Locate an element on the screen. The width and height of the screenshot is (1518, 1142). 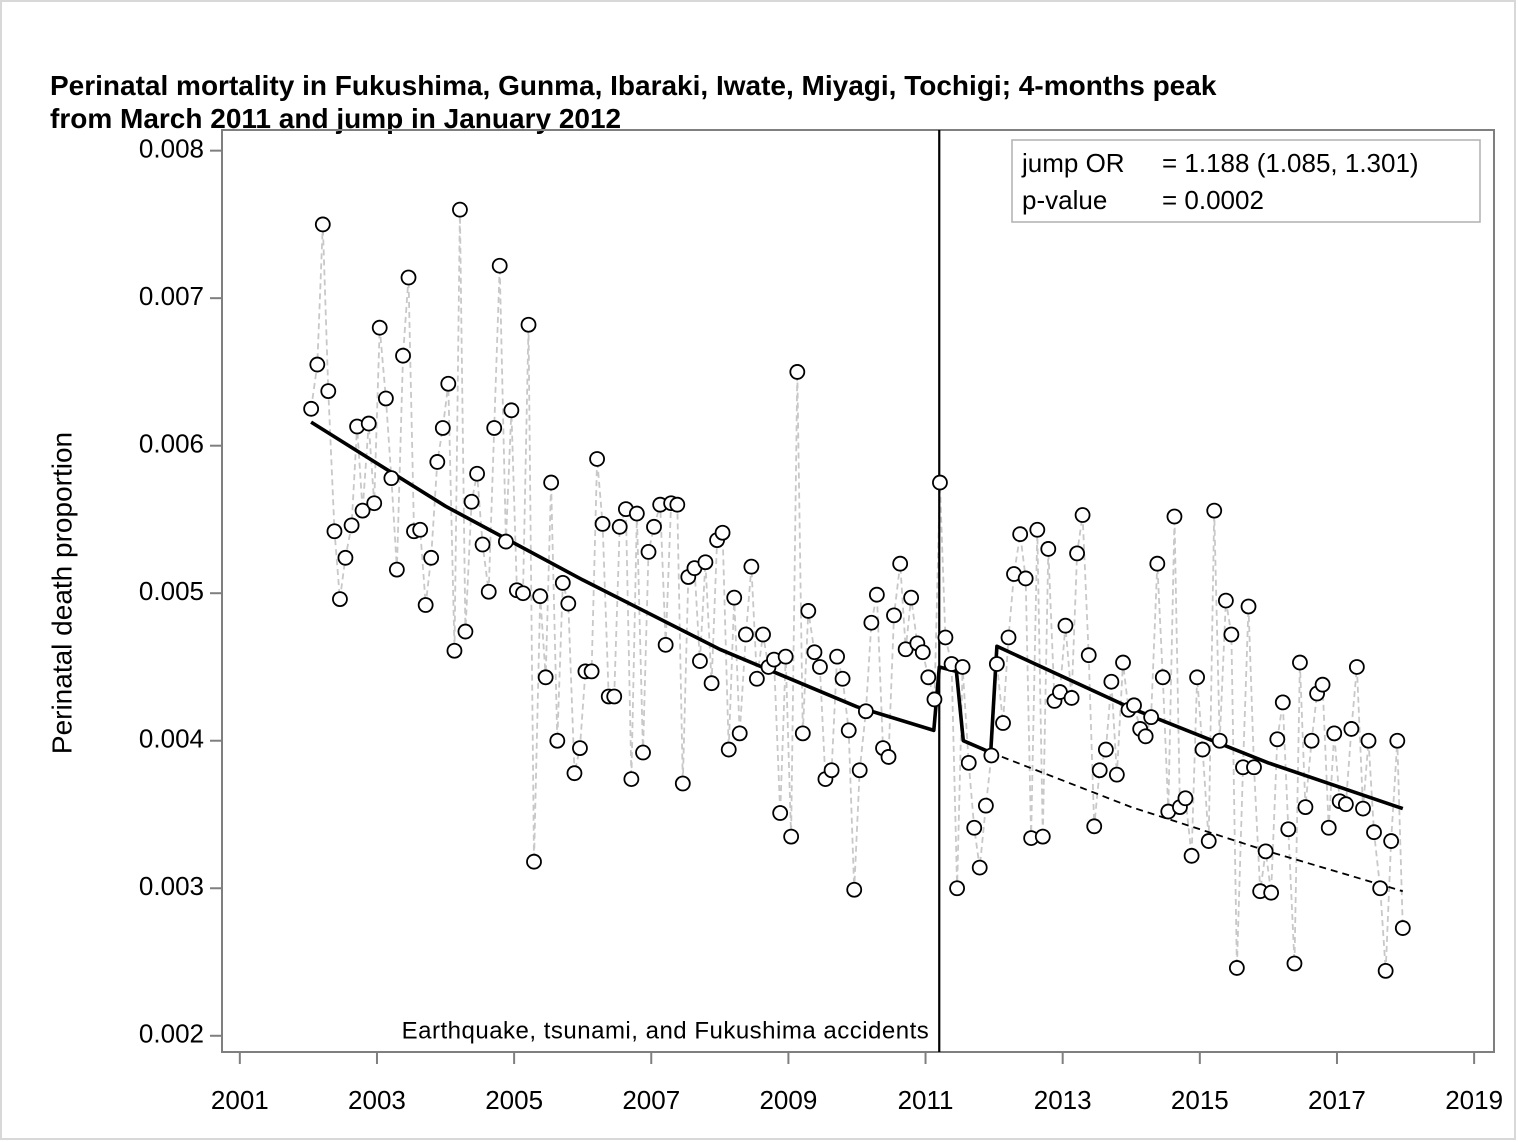
x-tick-label: 2019 is located at coordinates (1474, 1100).